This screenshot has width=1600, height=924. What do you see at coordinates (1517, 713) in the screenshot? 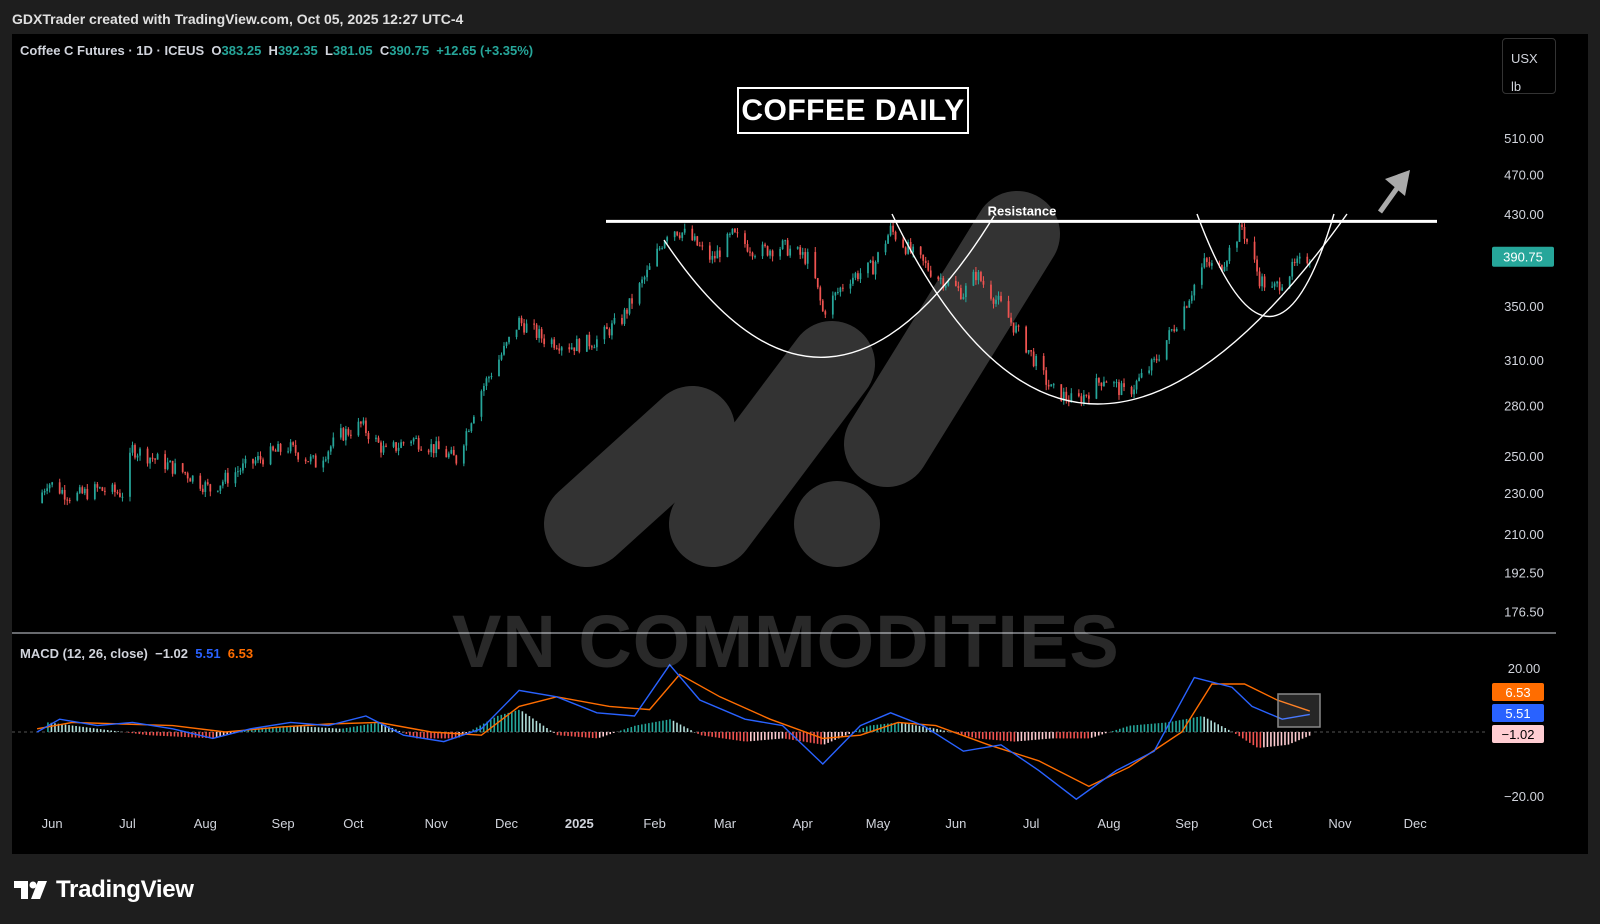
I see `macd-value-label-1: 5.51` at bounding box center [1517, 713].